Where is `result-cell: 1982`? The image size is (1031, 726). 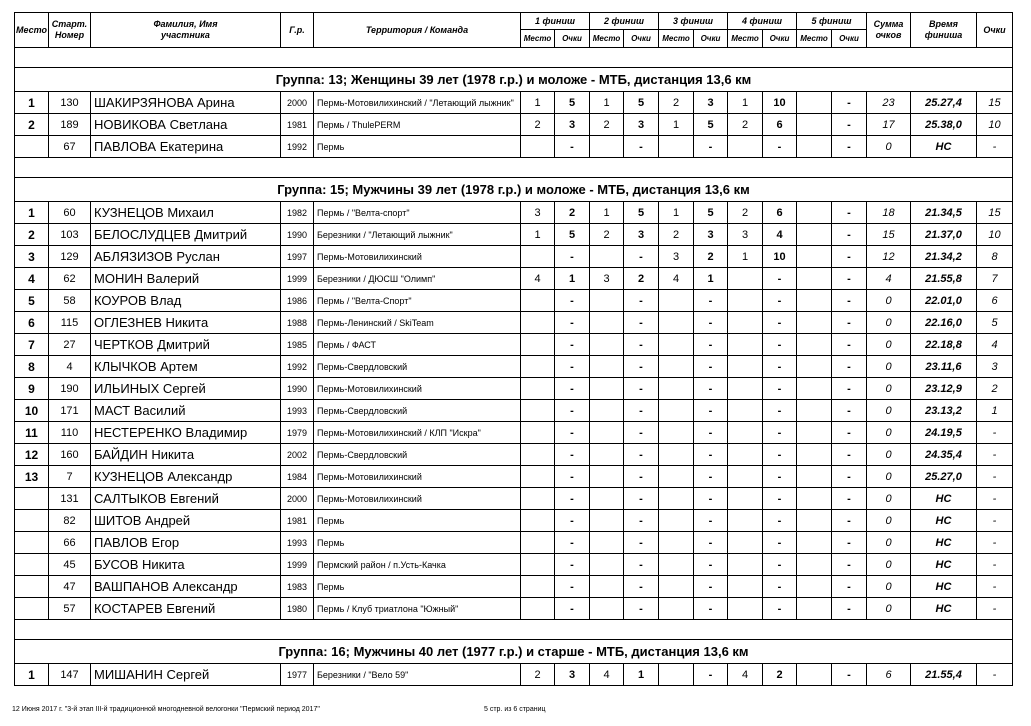
result-cell: 1982 is located at coordinates (297, 212).